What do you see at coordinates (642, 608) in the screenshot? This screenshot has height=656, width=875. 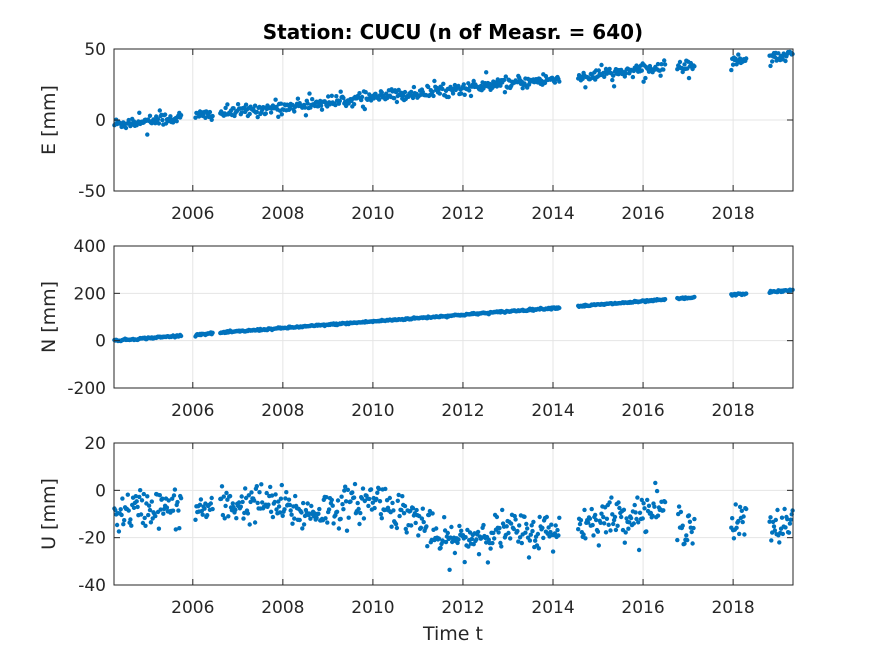 I see `x-tick-label: 2016` at bounding box center [642, 608].